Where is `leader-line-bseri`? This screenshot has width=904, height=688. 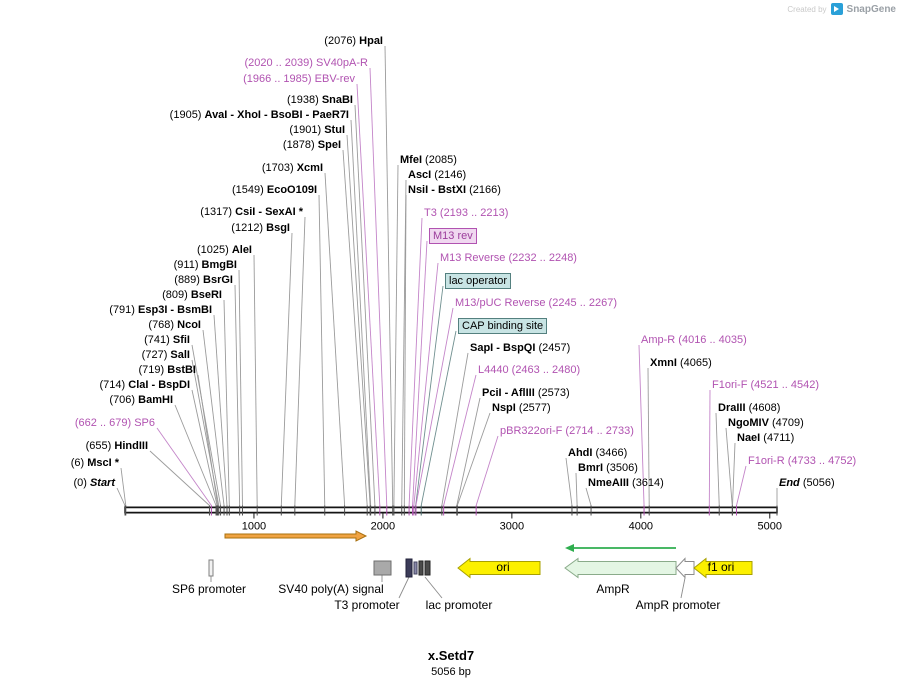
leader-line-bseri is located at coordinates (226, 402).